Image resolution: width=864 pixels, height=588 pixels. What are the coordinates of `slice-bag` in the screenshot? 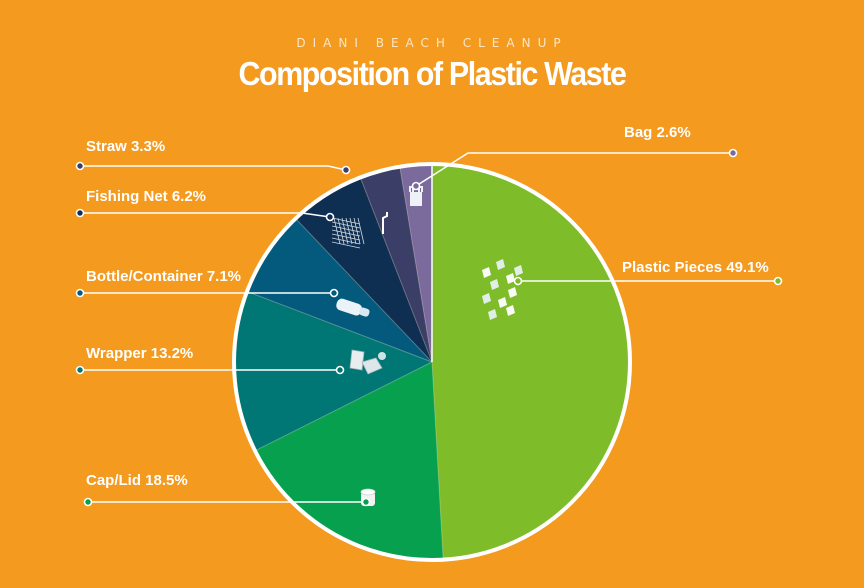 It's located at (415, 263).